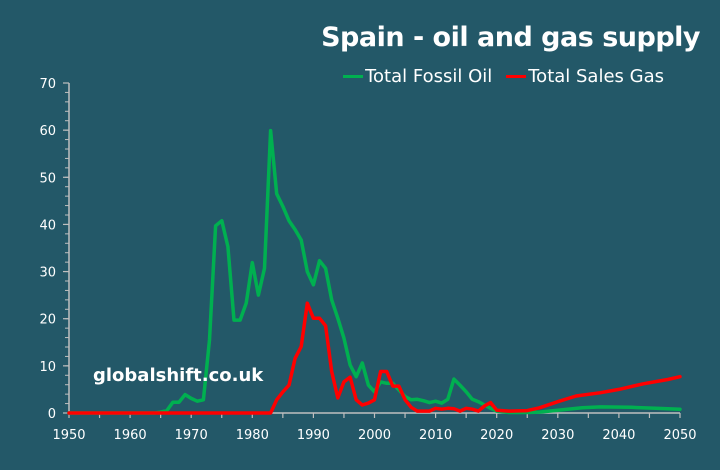  What do you see at coordinates (47, 225) in the screenshot?
I see `y-tick-label: 40` at bounding box center [47, 225].